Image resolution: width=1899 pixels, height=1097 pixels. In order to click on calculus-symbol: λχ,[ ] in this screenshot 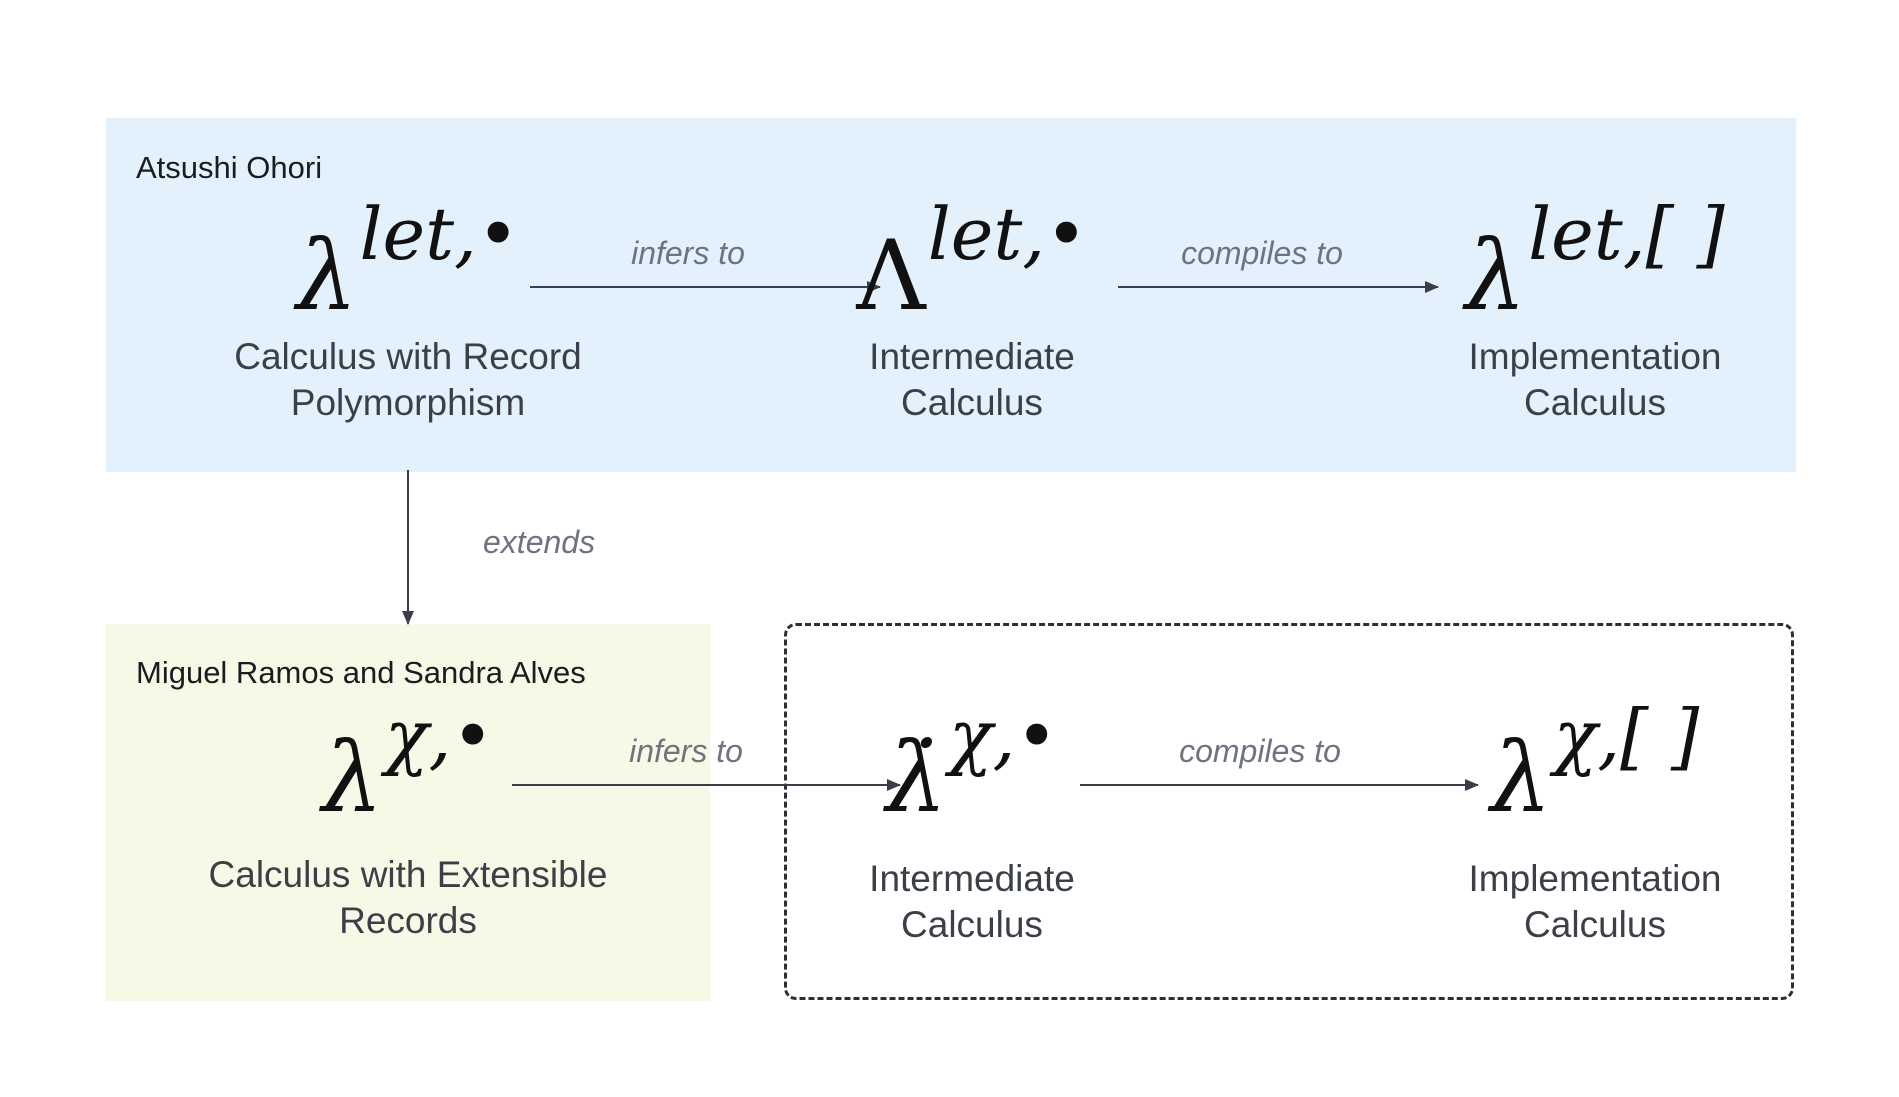, I will do `click(1595, 764)`.